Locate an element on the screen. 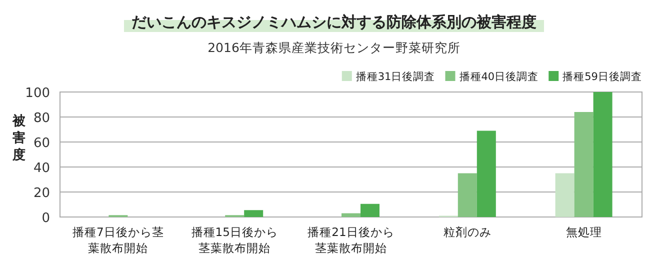 The height and width of the screenshot is (270, 668). x-tick-label: 無処理 is located at coordinates (584, 232).